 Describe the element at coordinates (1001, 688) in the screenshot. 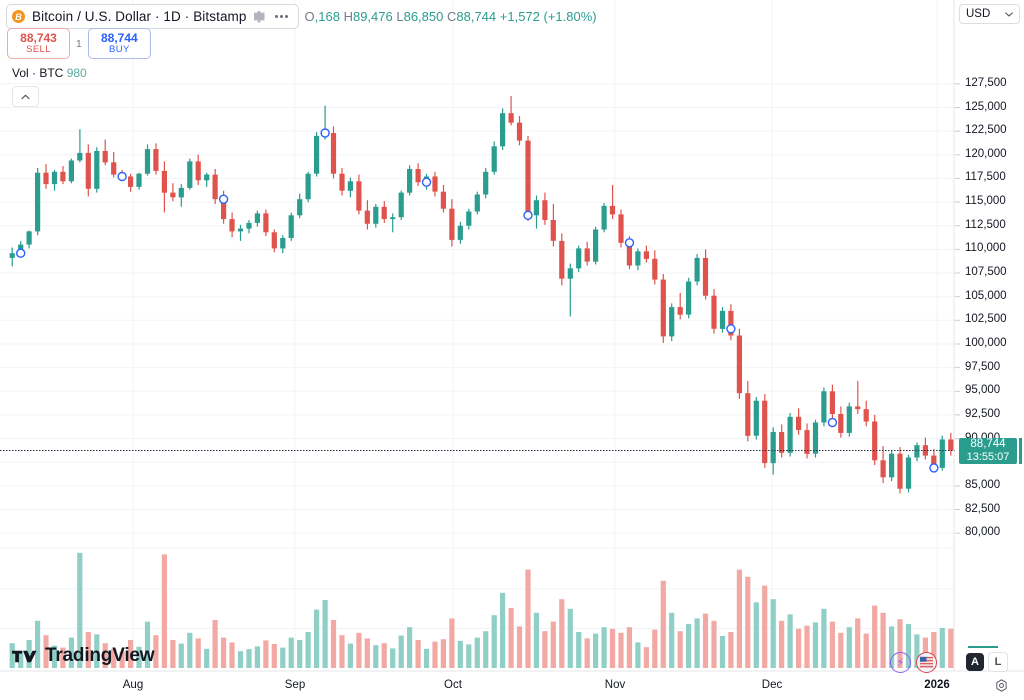

I see `settings-button` at that location.